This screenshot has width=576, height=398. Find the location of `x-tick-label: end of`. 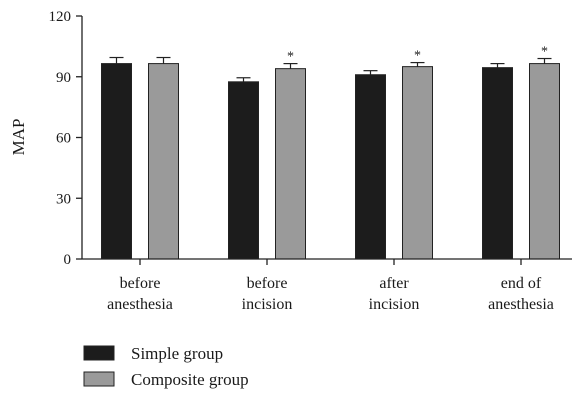

x-tick-label: end of is located at coordinates (521, 283).